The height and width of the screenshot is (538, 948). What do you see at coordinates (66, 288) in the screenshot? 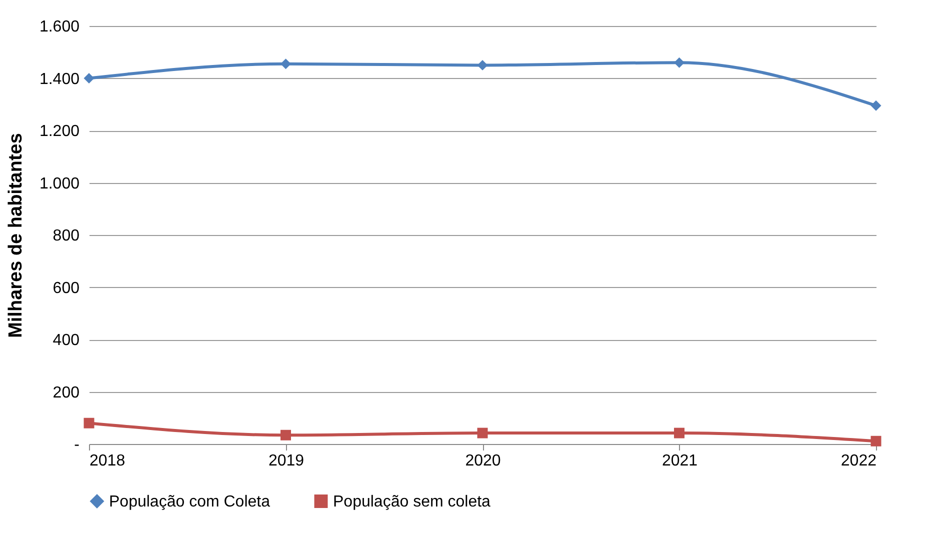
I see `y-tick-label: 600` at bounding box center [66, 288].